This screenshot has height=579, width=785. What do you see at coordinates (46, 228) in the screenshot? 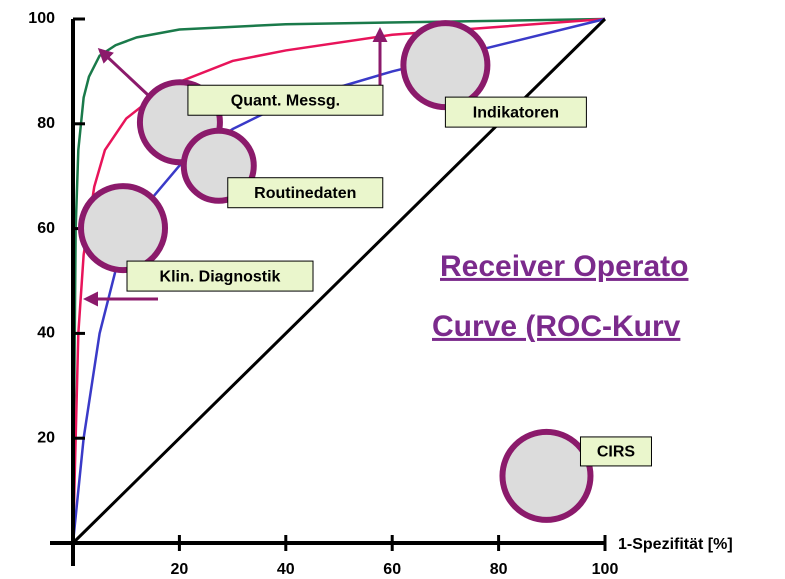
I see `y-tick-label: 60` at bounding box center [46, 228].